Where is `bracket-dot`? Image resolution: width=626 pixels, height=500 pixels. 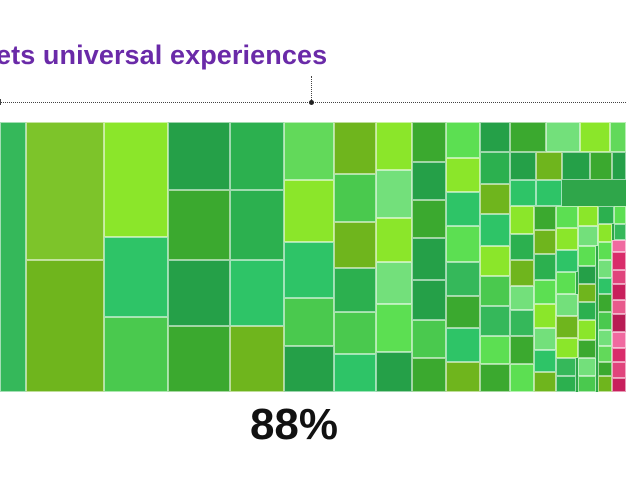 bracket-dot is located at coordinates (311, 102).